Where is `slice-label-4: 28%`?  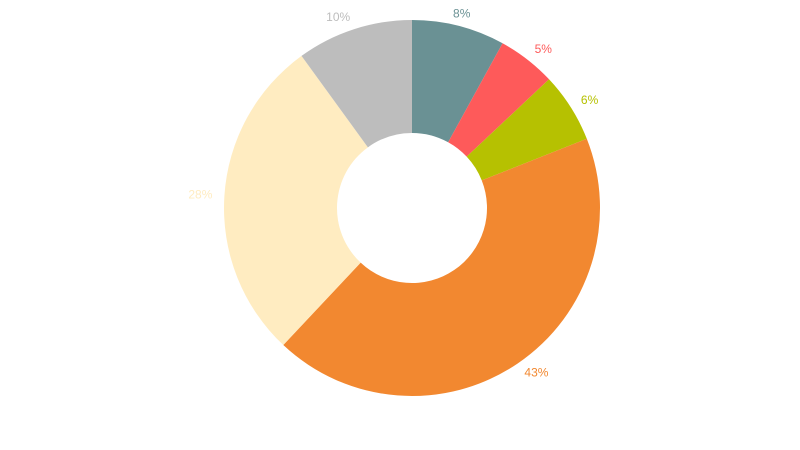 slice-label-4: 28% is located at coordinates (200, 195).